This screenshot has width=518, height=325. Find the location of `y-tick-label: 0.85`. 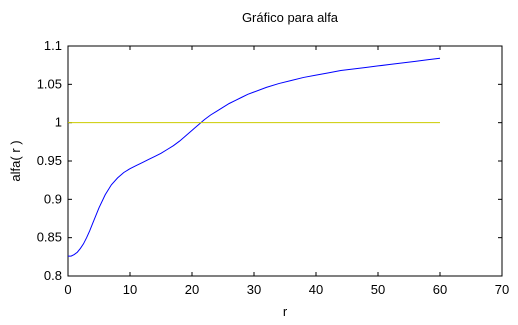

y-tick-label: 0.85 is located at coordinates (49, 237).